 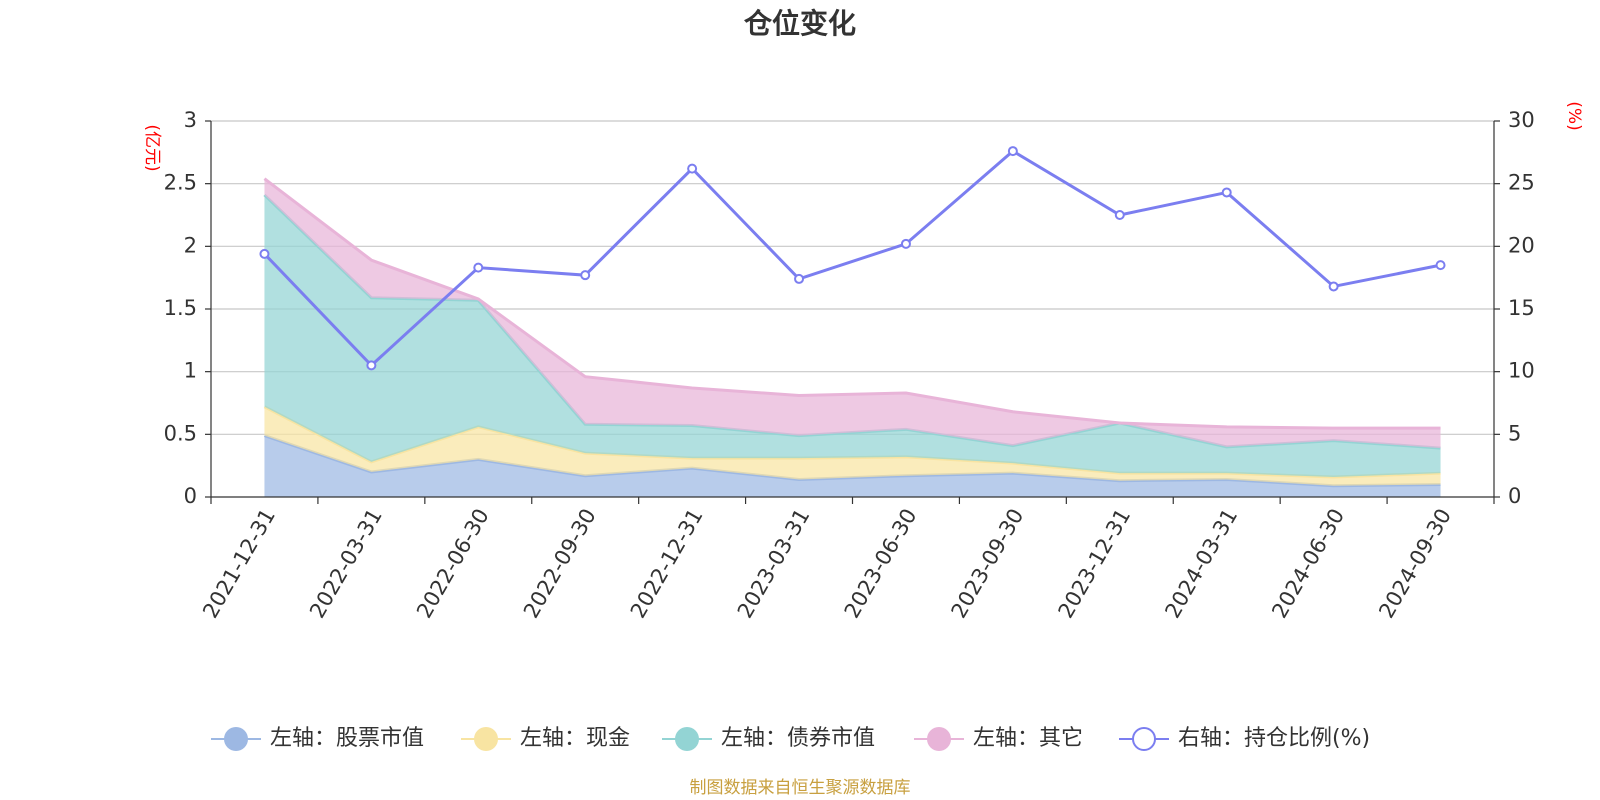 What do you see at coordinates (881, 563) in the screenshot?
I see `x-tick-label: 2023-06-30` at bounding box center [881, 563].